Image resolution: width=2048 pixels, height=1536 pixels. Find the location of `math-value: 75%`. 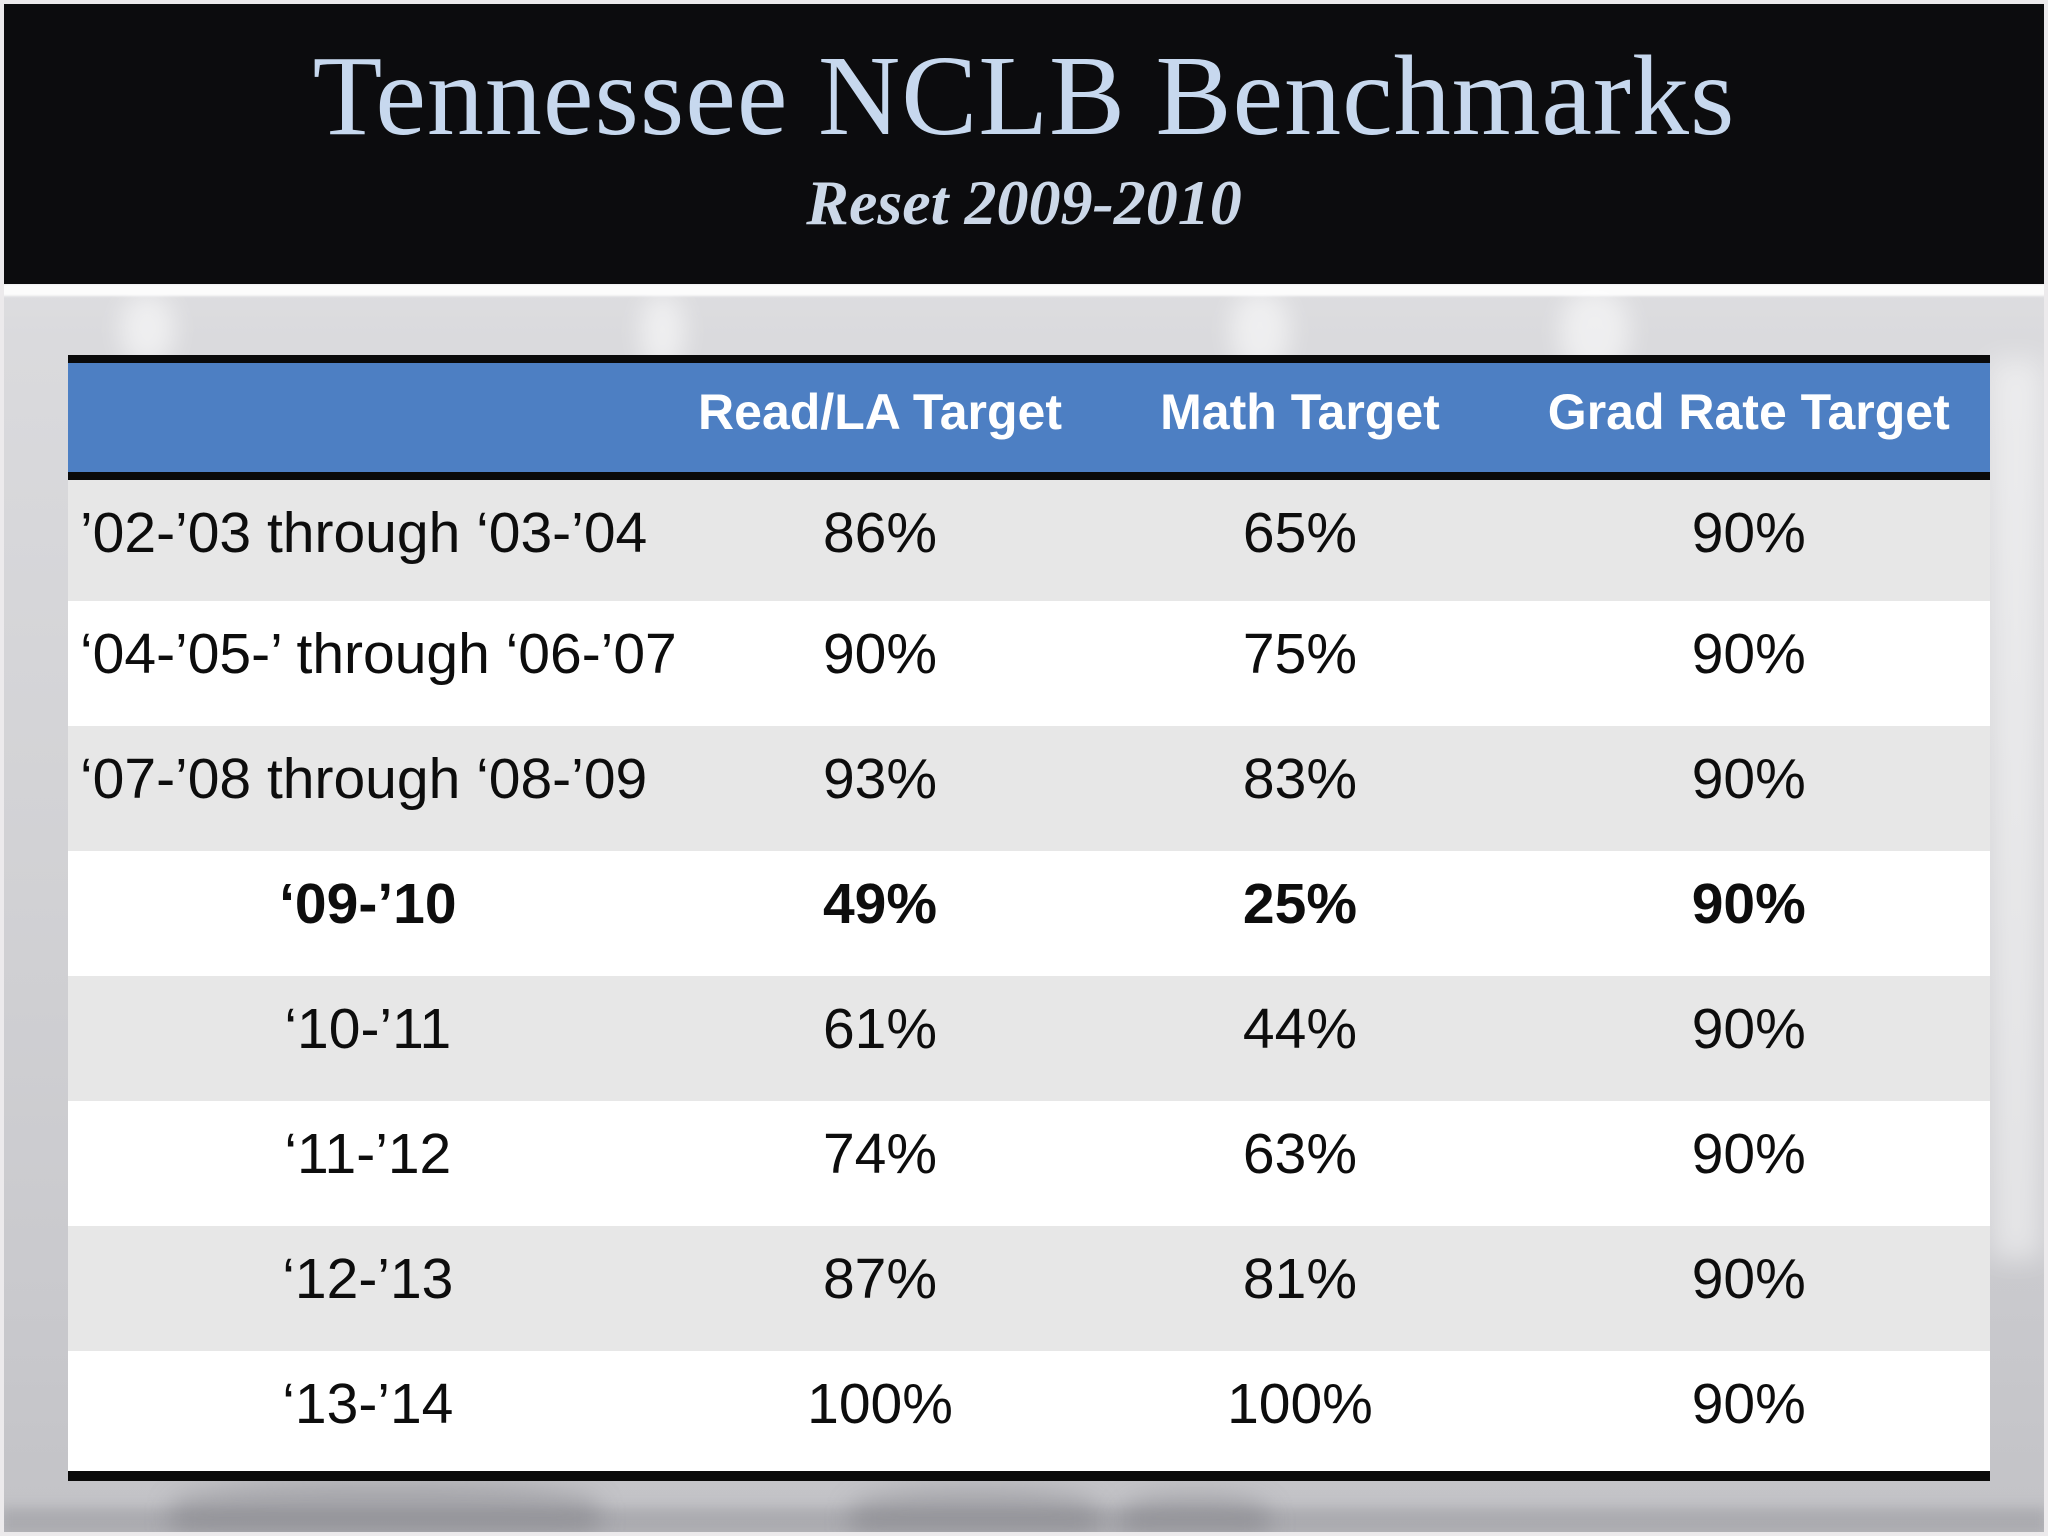

math-value: 75% is located at coordinates (1300, 654).